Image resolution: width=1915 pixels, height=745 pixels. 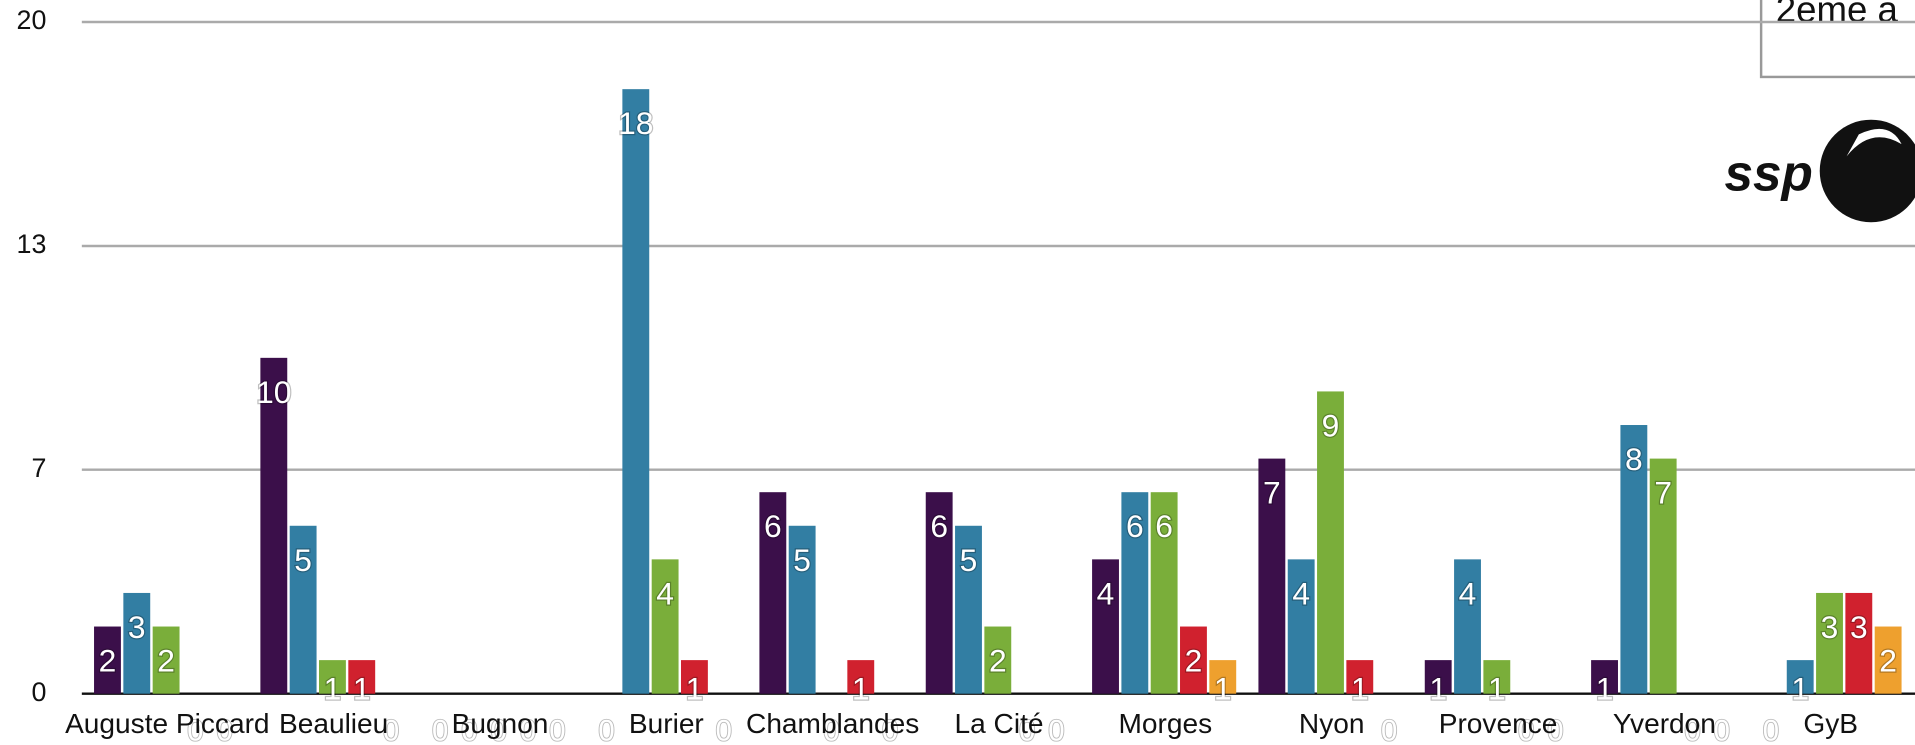 What do you see at coordinates (1166, 723) in the screenshot?
I see `x-tick-label: Morges` at bounding box center [1166, 723].